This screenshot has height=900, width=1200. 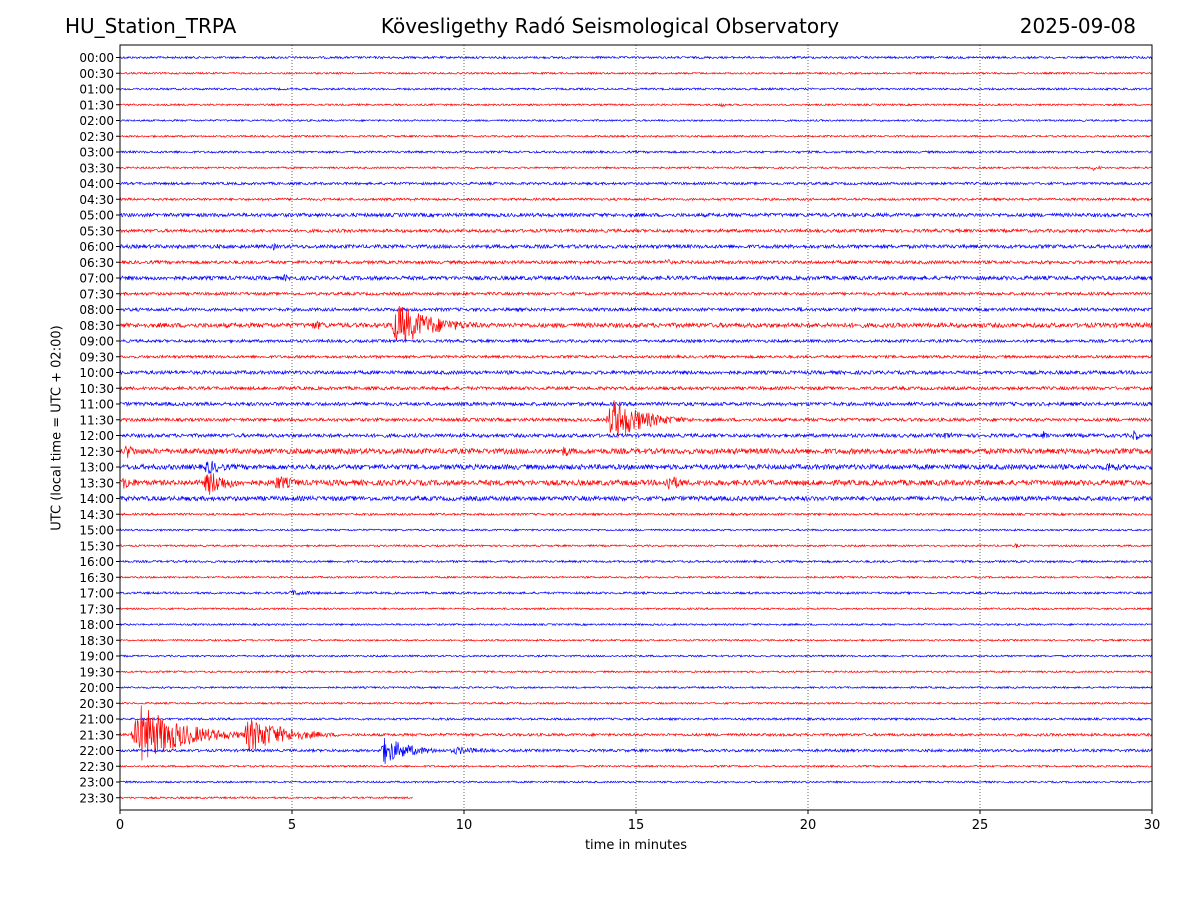 I want to click on trace-00:30, so click(x=636, y=73).